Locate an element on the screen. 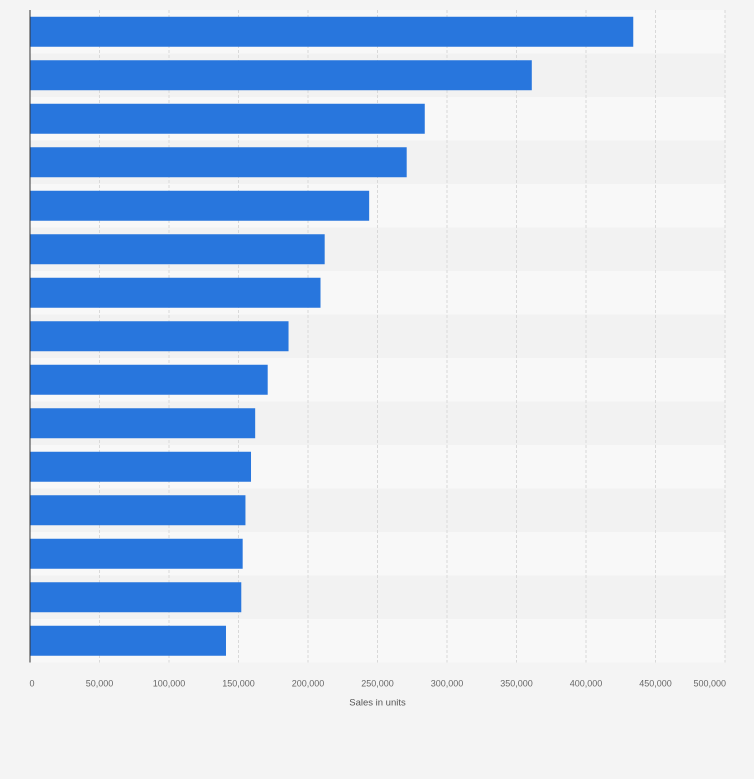 This screenshot has height=779, width=754. x-tick-label: 100,000 is located at coordinates (169, 684).